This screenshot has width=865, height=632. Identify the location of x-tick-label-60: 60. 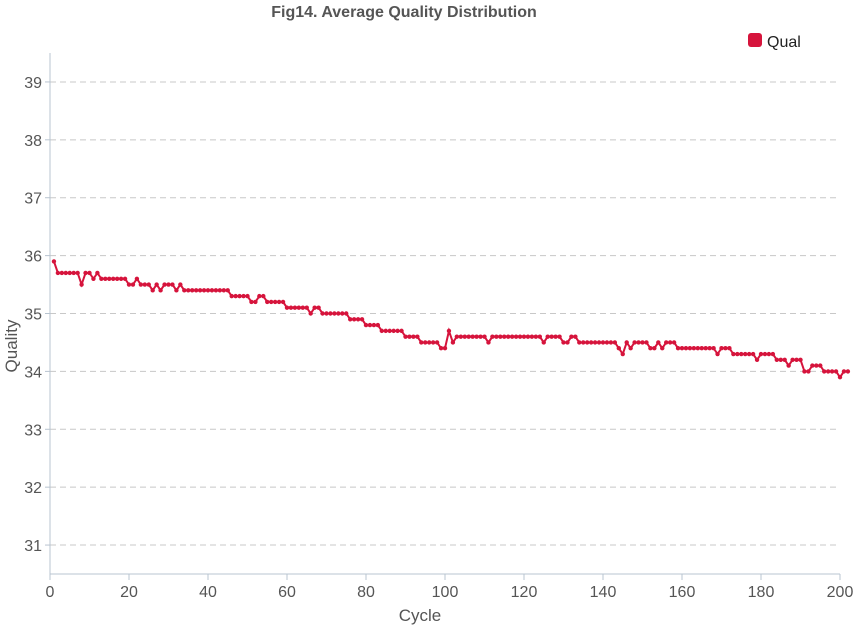
(287, 592).